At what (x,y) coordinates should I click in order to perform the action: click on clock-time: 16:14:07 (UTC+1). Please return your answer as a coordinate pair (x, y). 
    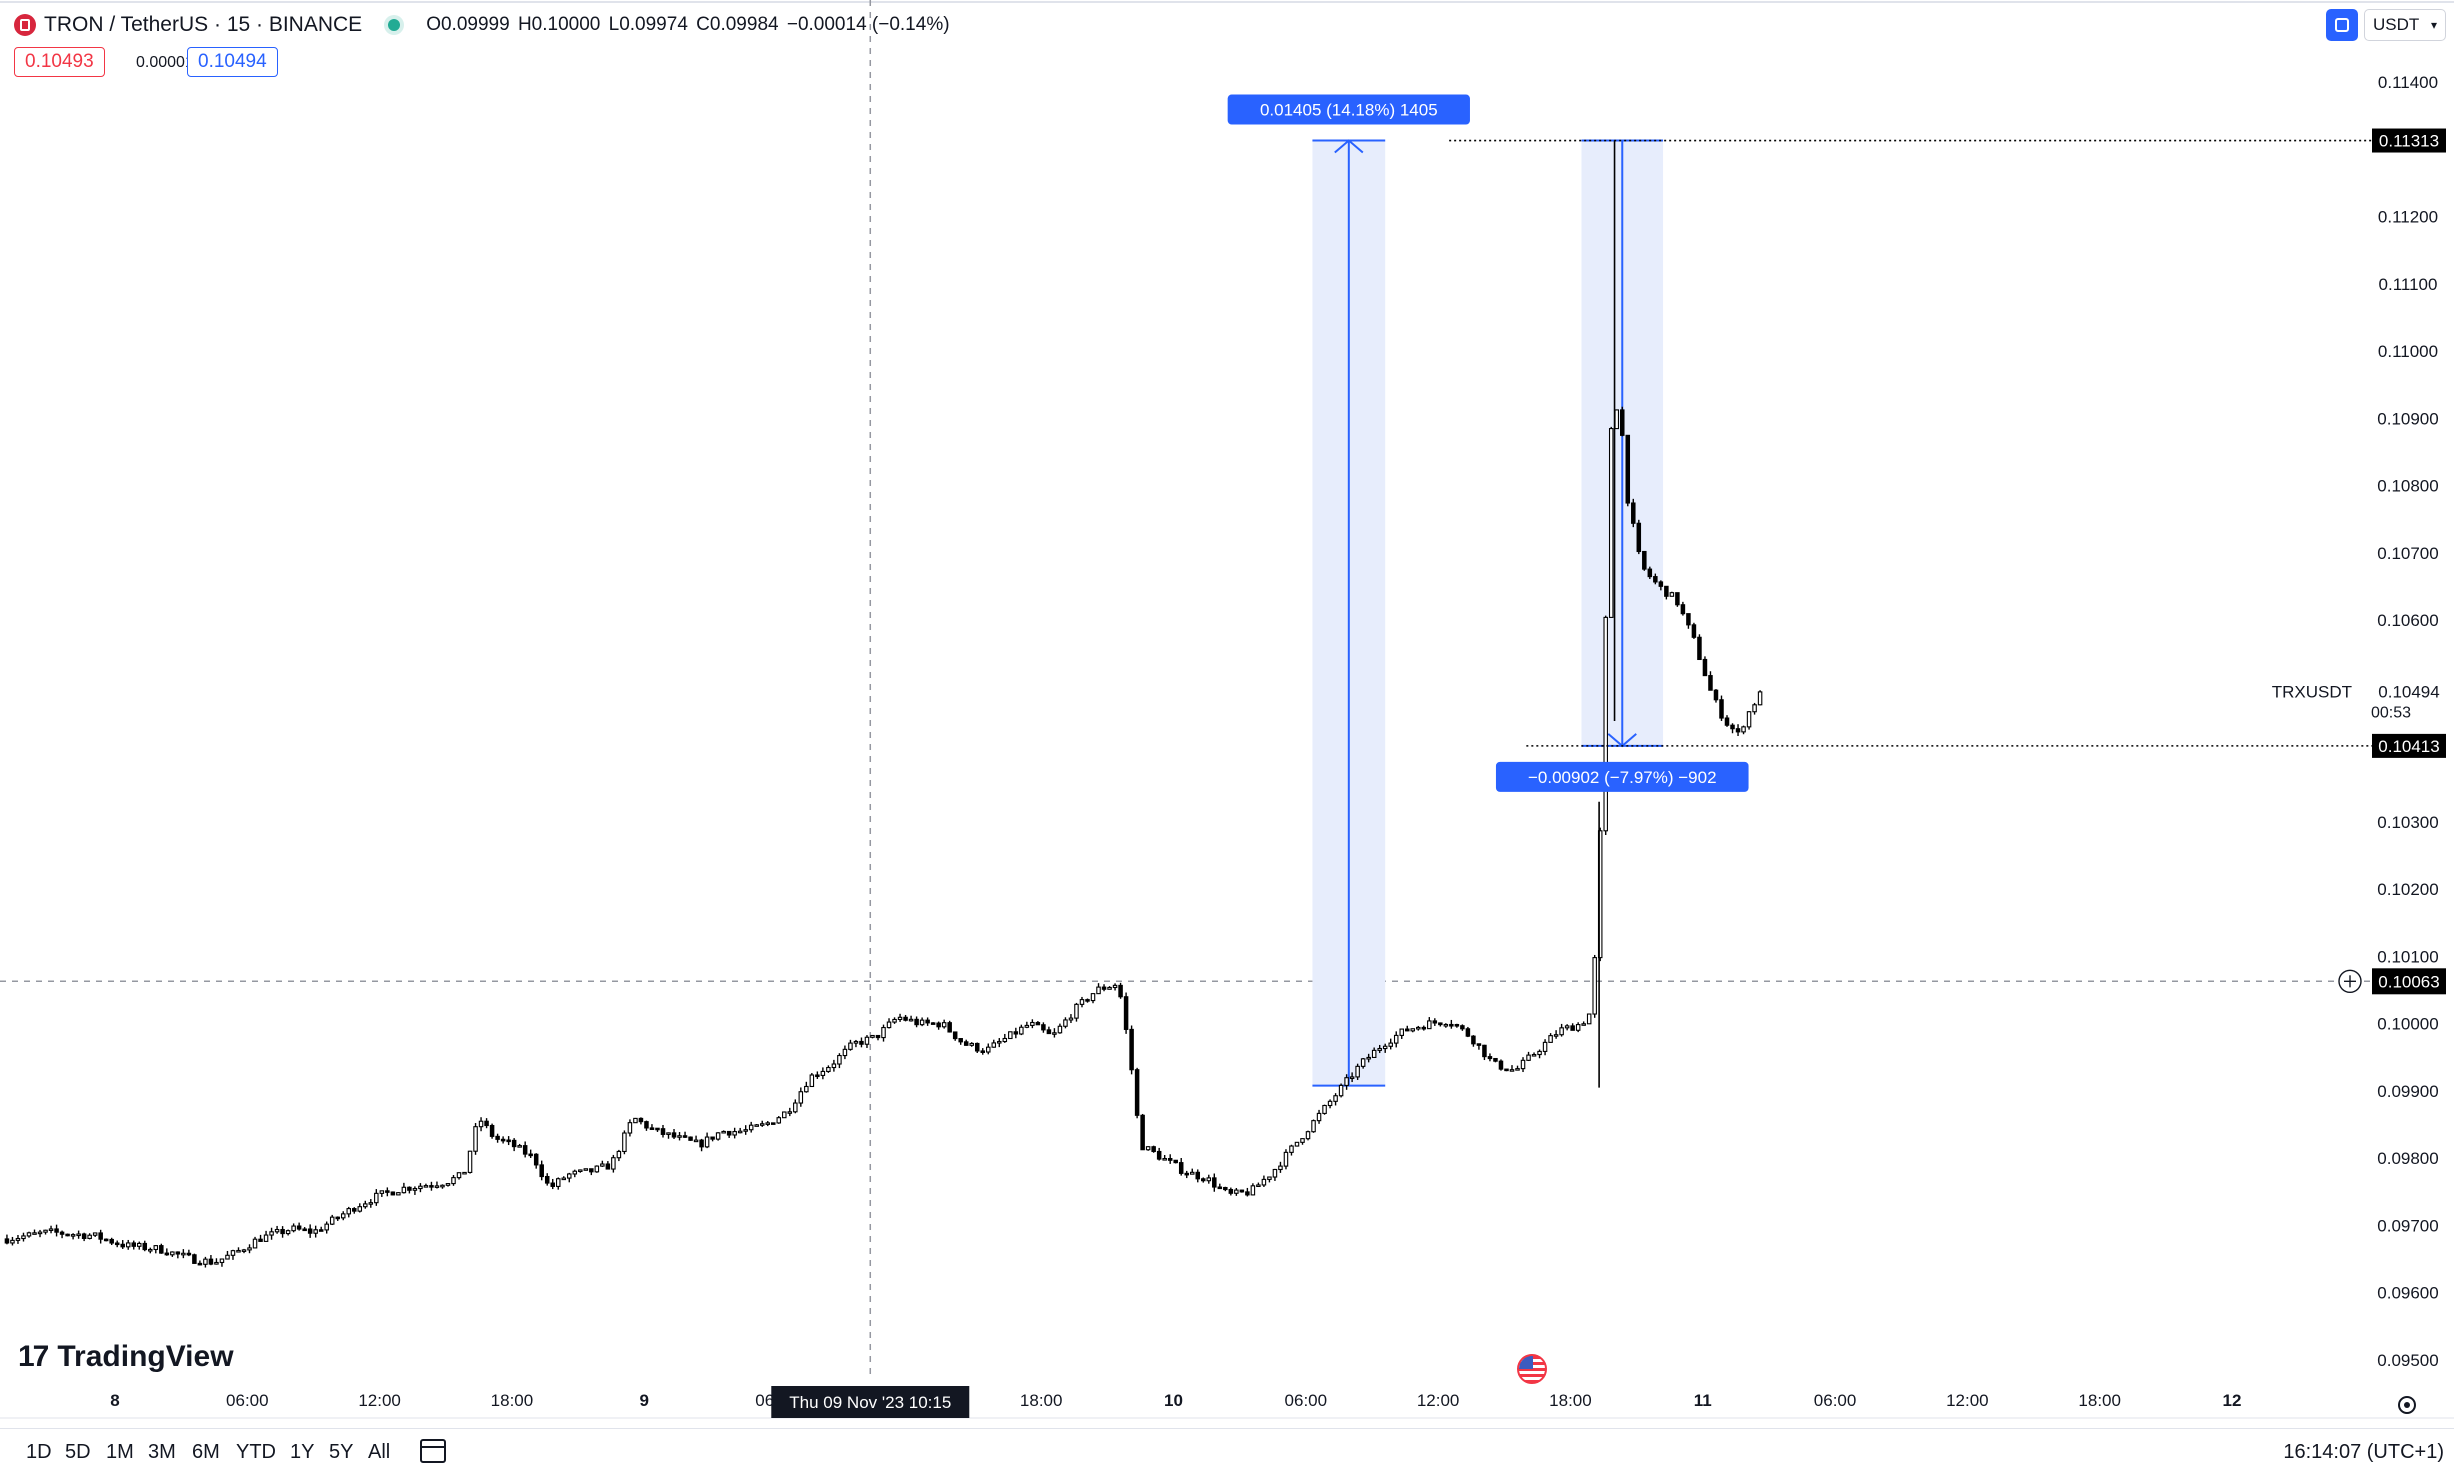
    Looking at the image, I should click on (2363, 1452).